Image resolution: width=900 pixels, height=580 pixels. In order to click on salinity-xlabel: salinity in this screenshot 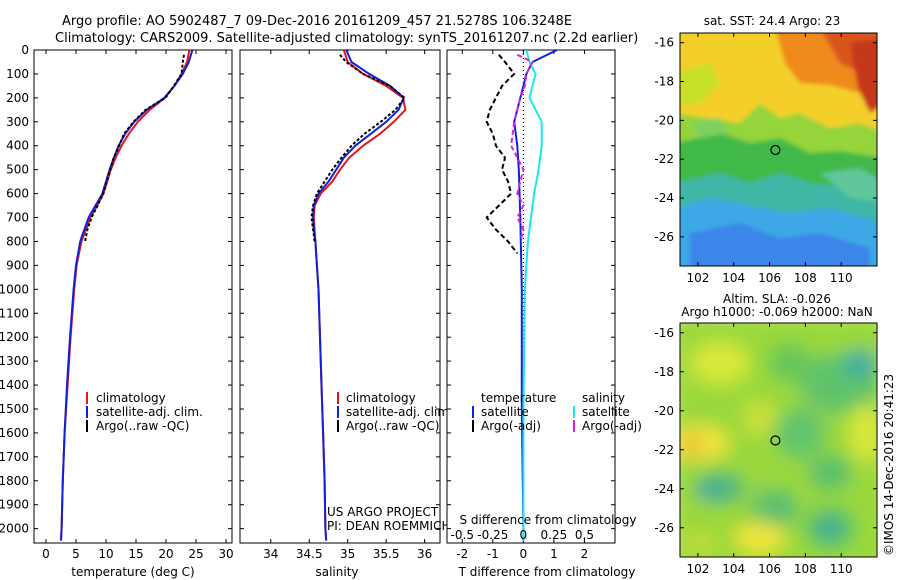, I will do `click(336, 572)`.